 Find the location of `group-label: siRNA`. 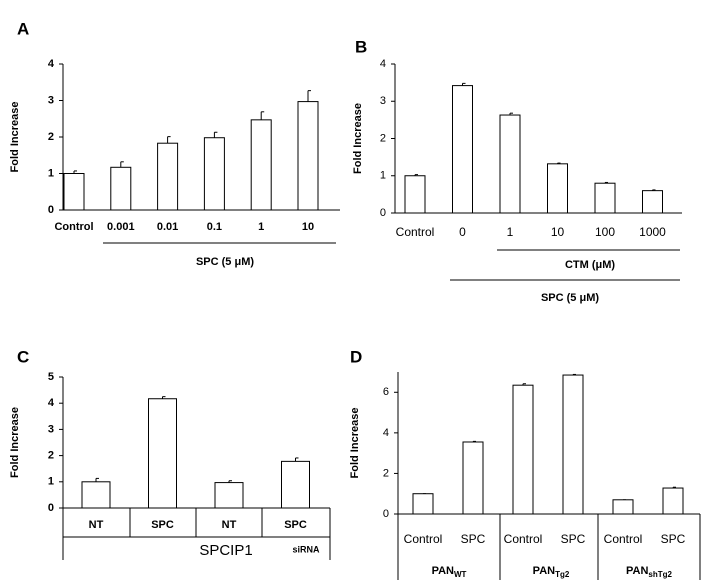

group-label: siRNA is located at coordinates (306, 549).